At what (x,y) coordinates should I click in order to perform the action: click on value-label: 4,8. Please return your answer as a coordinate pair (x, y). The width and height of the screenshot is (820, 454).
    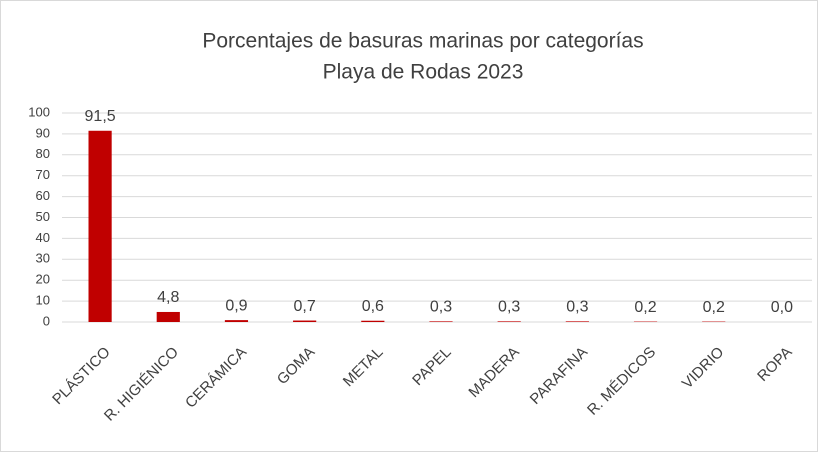
    Looking at the image, I should click on (168, 297).